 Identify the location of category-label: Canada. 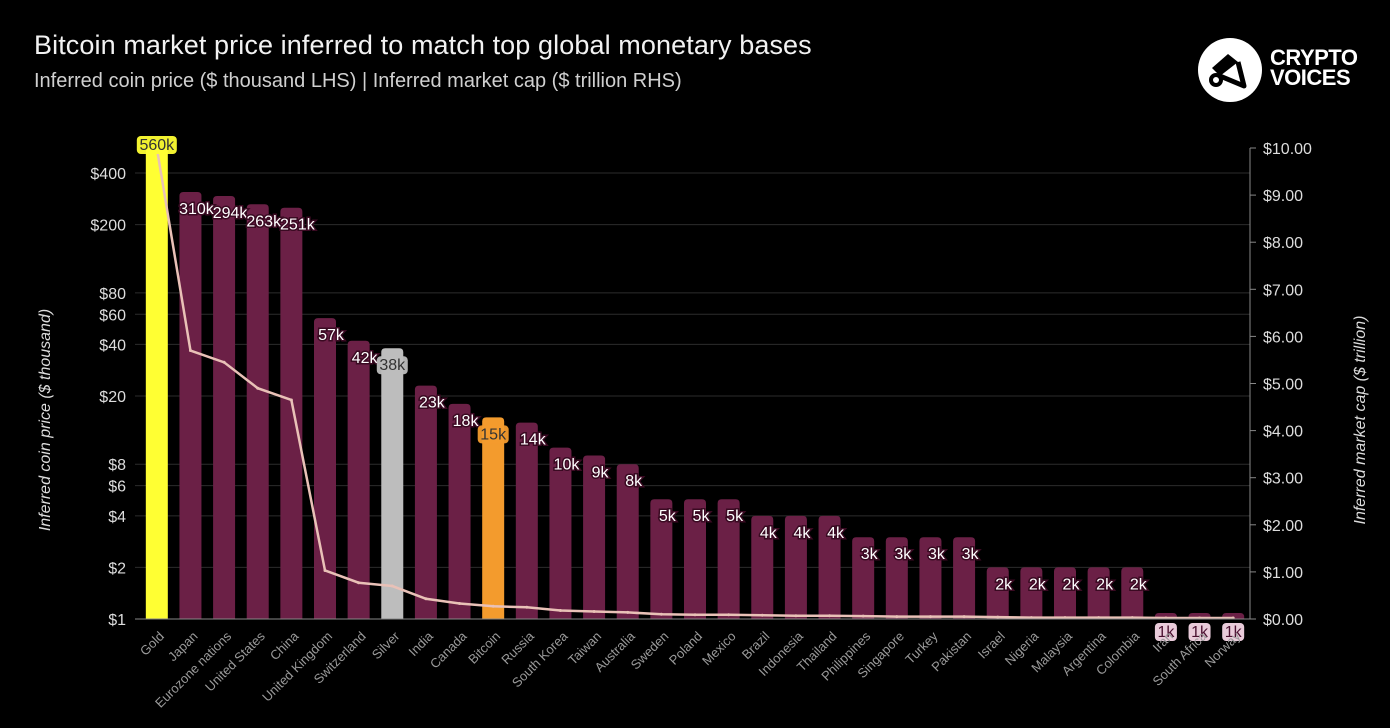
(448, 649).